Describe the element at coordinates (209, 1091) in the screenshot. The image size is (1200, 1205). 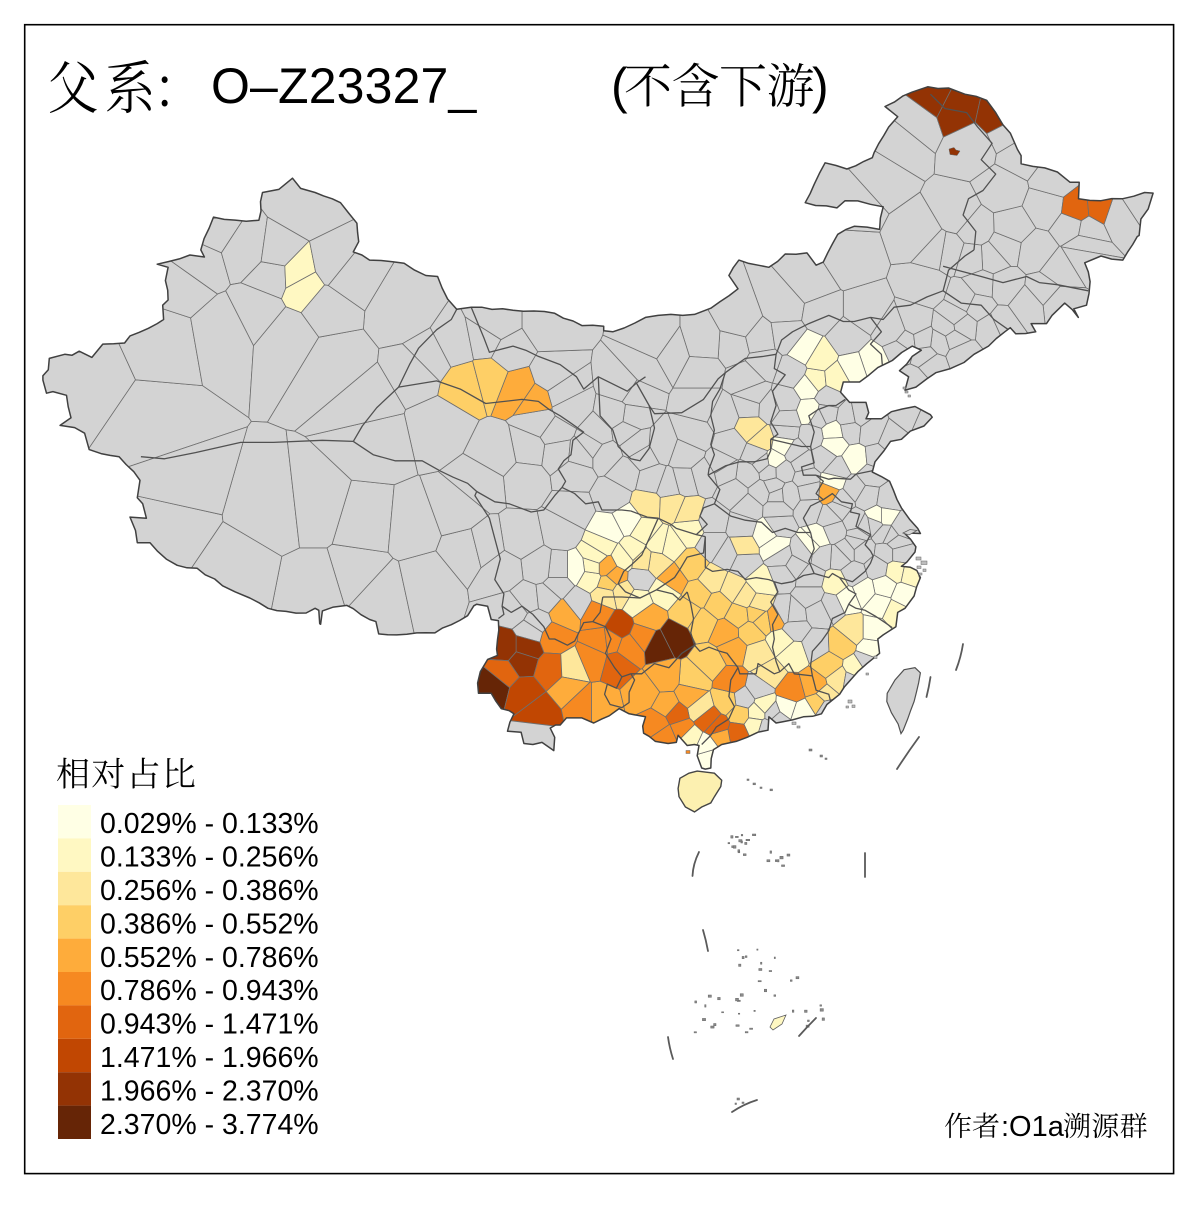
I see `svg-text: 1.966% - 2.370%` at that location.